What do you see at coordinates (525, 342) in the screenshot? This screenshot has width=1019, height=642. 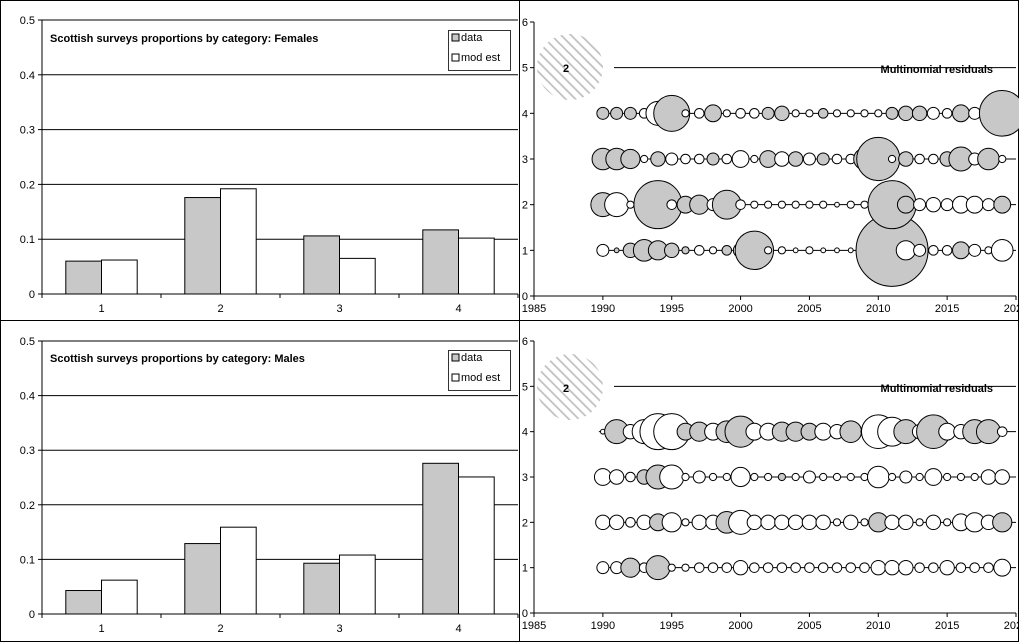 I see `y-tick-label: 6` at bounding box center [525, 342].